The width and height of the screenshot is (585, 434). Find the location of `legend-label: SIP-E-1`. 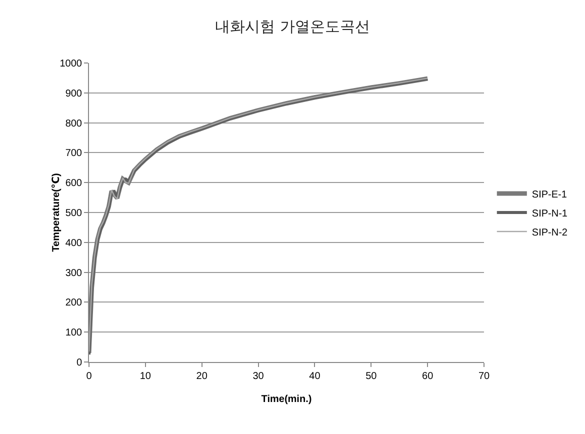

legend-label: SIP-E-1 is located at coordinates (550, 194).